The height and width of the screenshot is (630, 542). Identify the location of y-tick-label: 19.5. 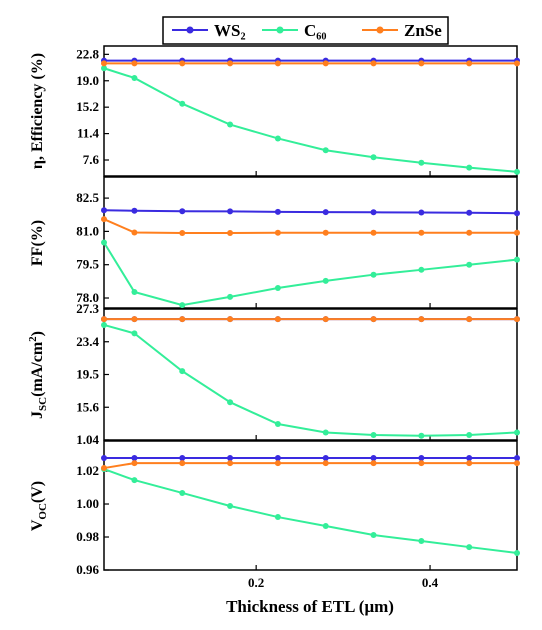
(87, 374).